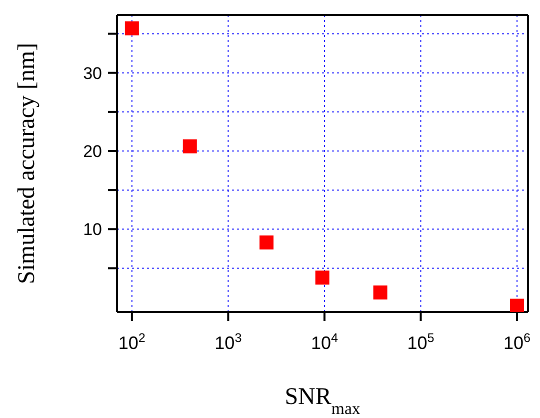 The image size is (540, 418). What do you see at coordinates (27, 163) in the screenshot?
I see `y-axis-title: Simulated accuracy [nm]` at bounding box center [27, 163].